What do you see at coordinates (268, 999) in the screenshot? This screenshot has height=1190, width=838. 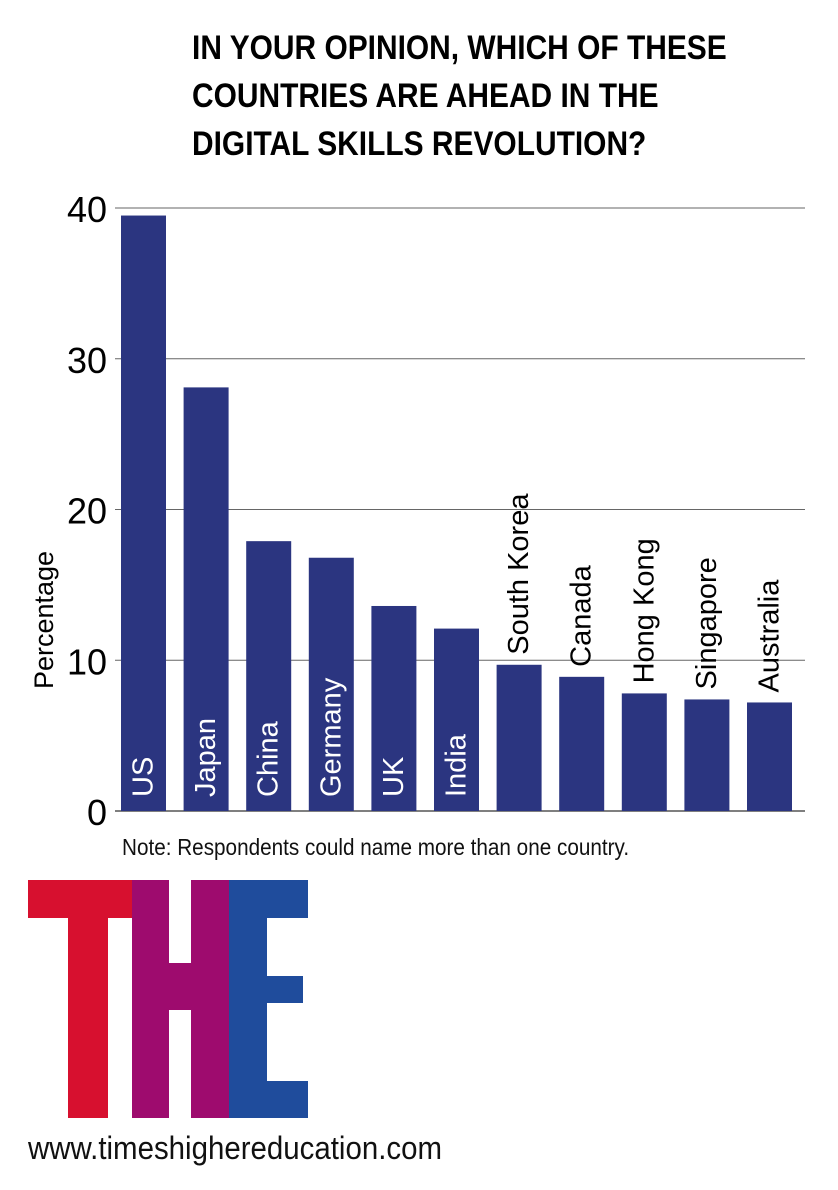 I see `logo-letter-e` at bounding box center [268, 999].